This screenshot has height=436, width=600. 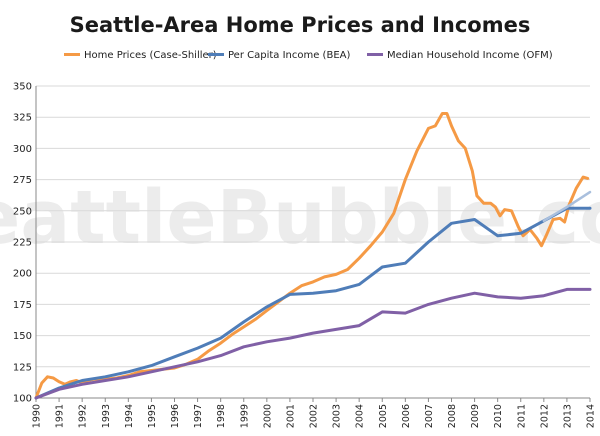 I want to click on x-tick-label: 2003, so click(x=337, y=416).